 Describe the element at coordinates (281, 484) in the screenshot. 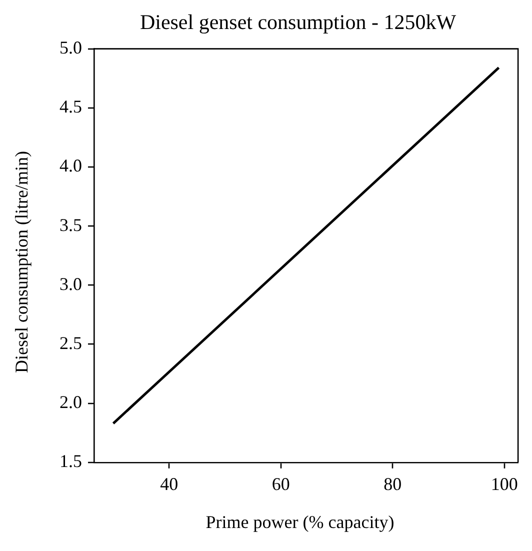

I see `x-tick-label: 60` at that location.